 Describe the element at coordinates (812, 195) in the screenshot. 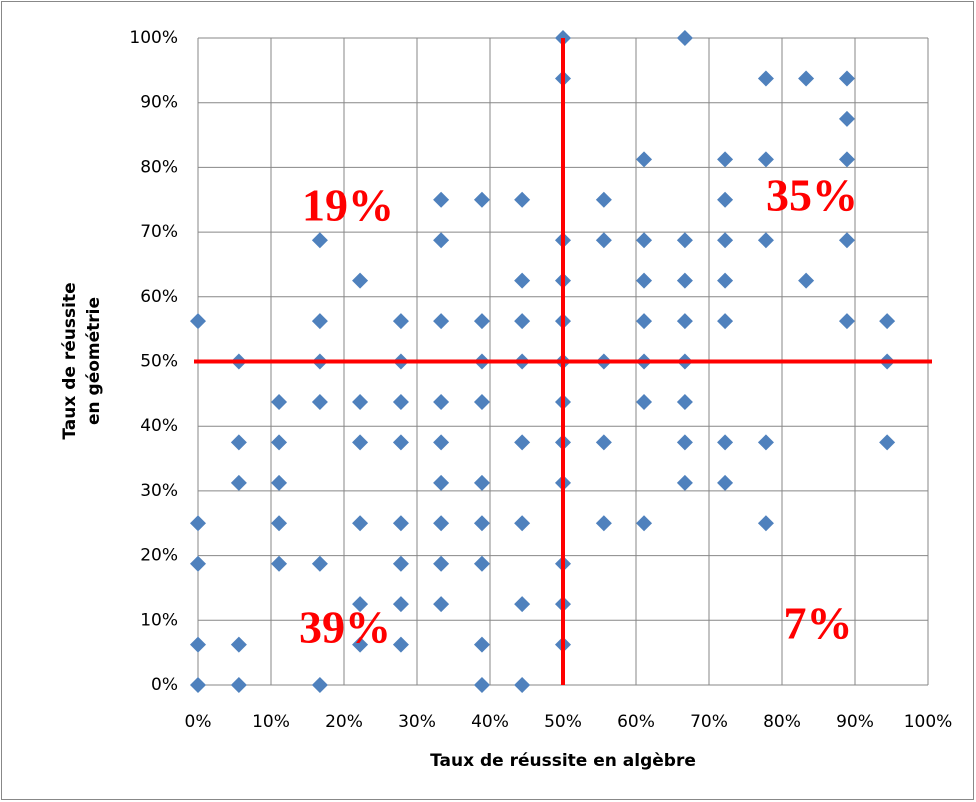

I see `quadrant-label: 35%` at that location.